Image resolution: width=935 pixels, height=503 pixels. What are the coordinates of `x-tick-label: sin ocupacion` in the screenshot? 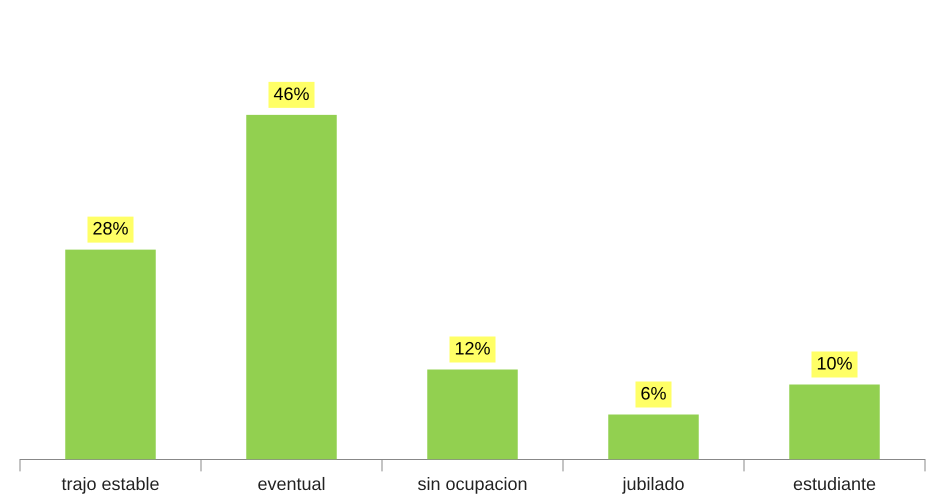 It's located at (472, 484).